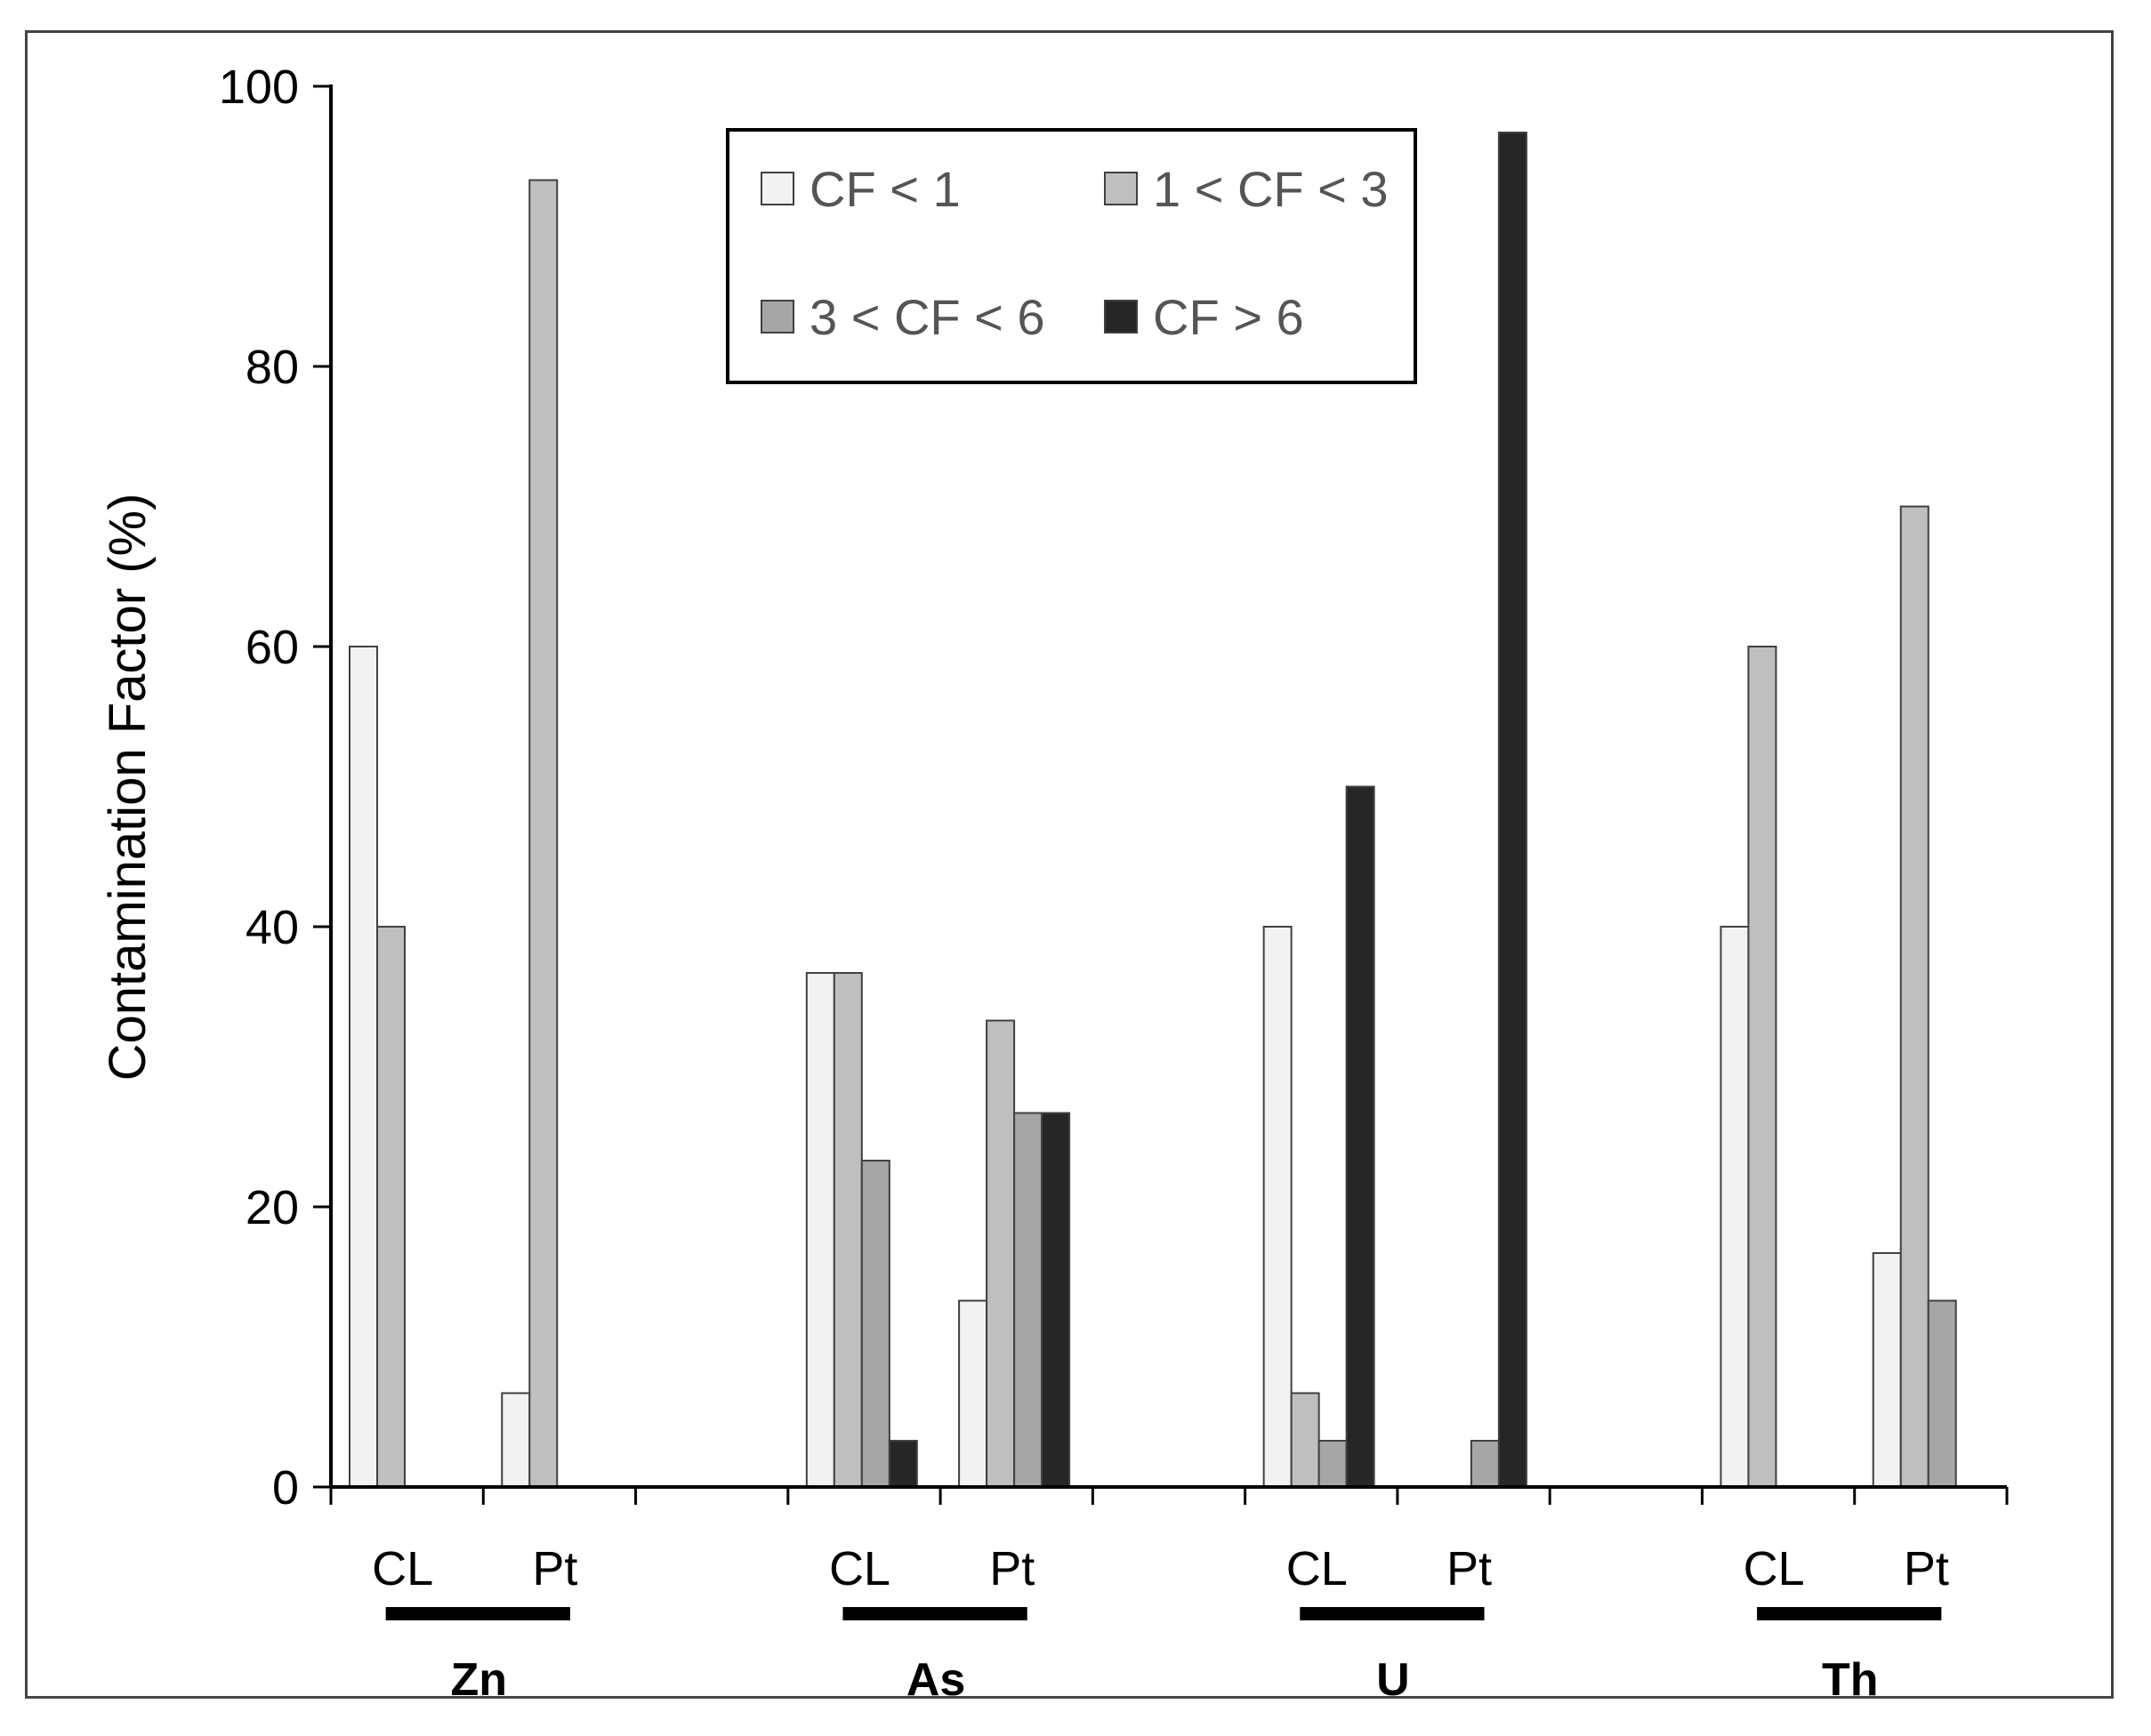 The width and height of the screenshot is (2151, 1736). What do you see at coordinates (272, 928) in the screenshot?
I see `y-tick-label: 40` at bounding box center [272, 928].